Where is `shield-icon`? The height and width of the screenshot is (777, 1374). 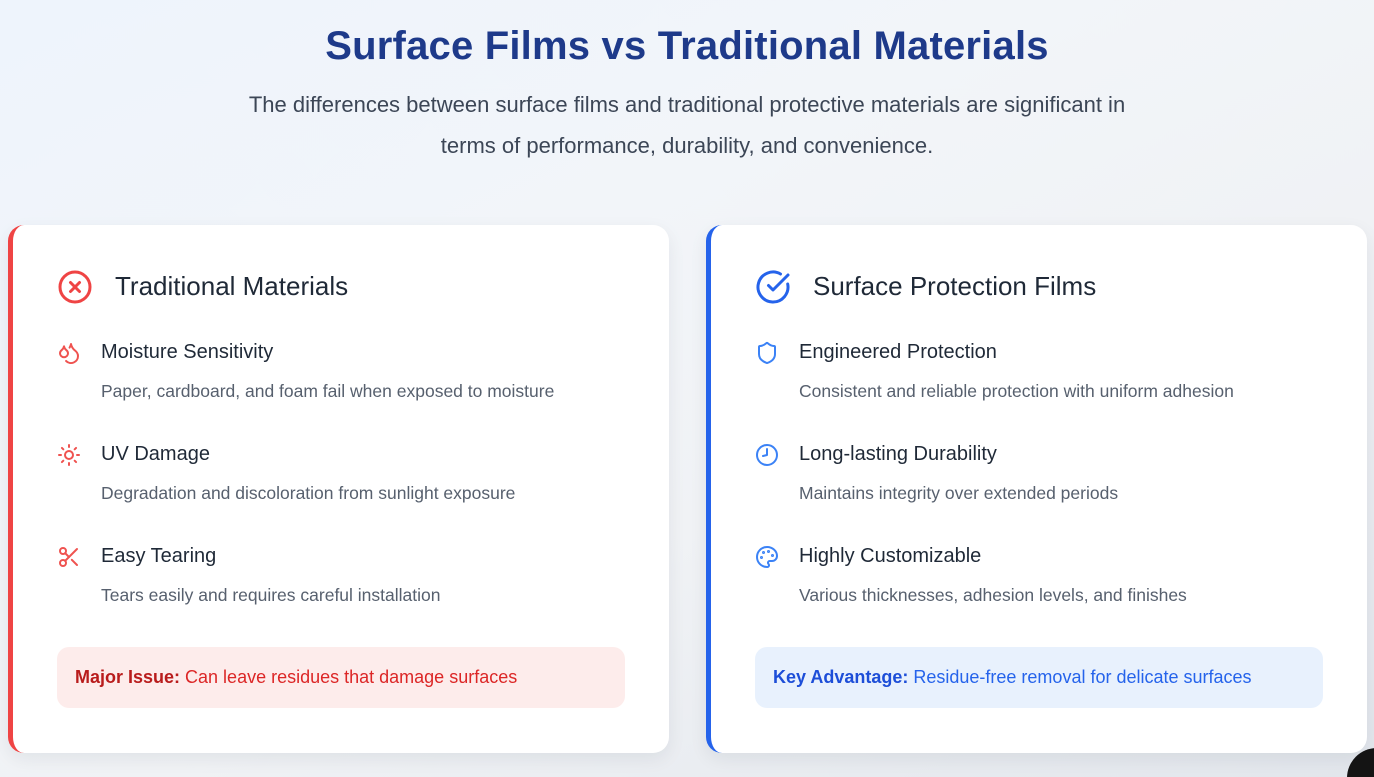
shield-icon is located at coordinates (767, 352).